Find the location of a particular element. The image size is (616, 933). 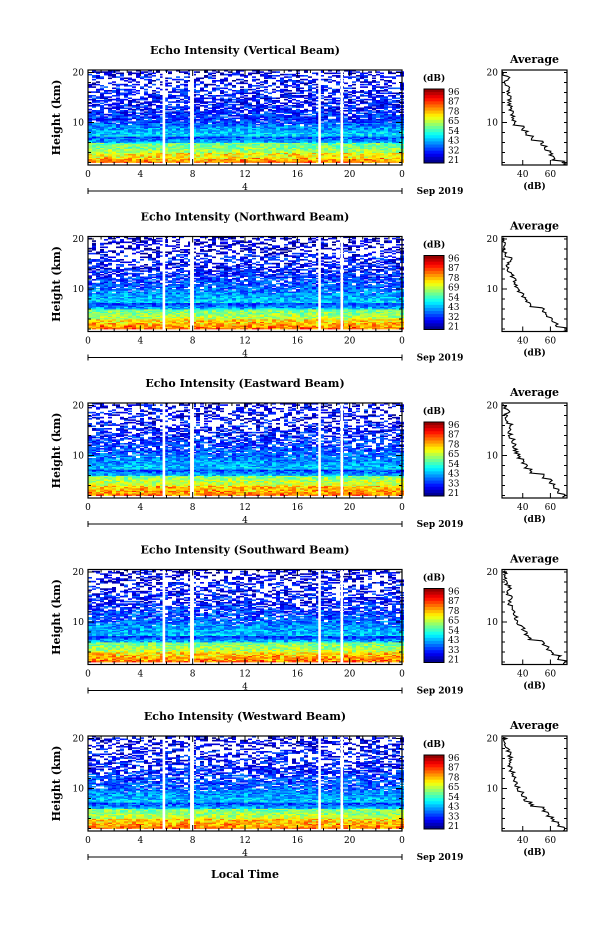

colorbar-unit: (dB) is located at coordinates (434, 78).